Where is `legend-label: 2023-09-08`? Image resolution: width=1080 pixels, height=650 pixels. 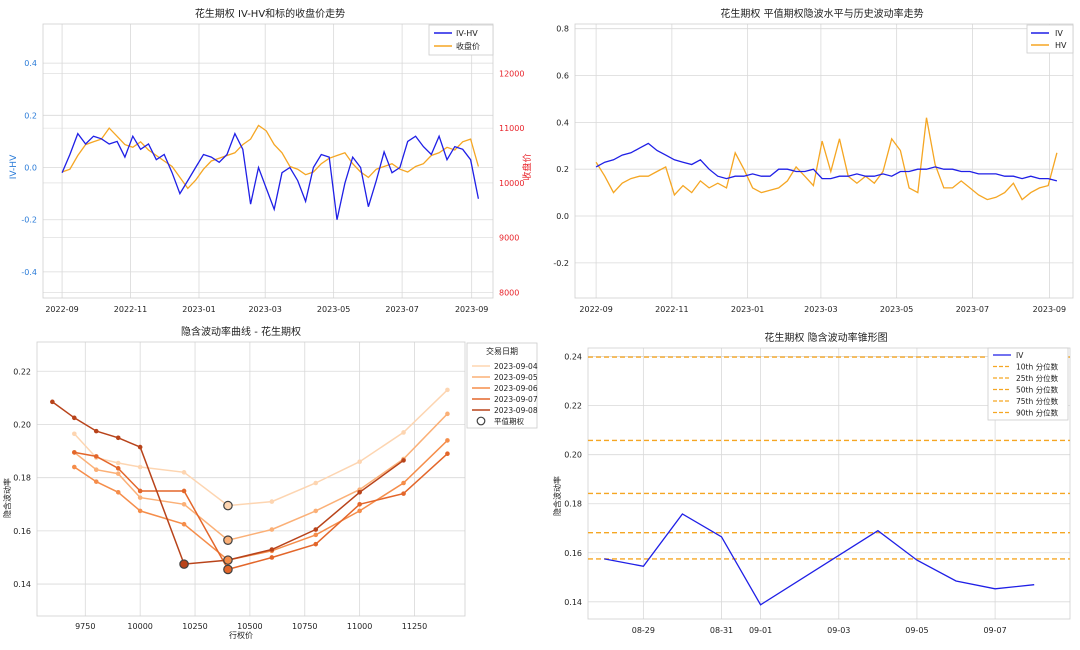 legend-label: 2023-09-08 is located at coordinates (516, 410).